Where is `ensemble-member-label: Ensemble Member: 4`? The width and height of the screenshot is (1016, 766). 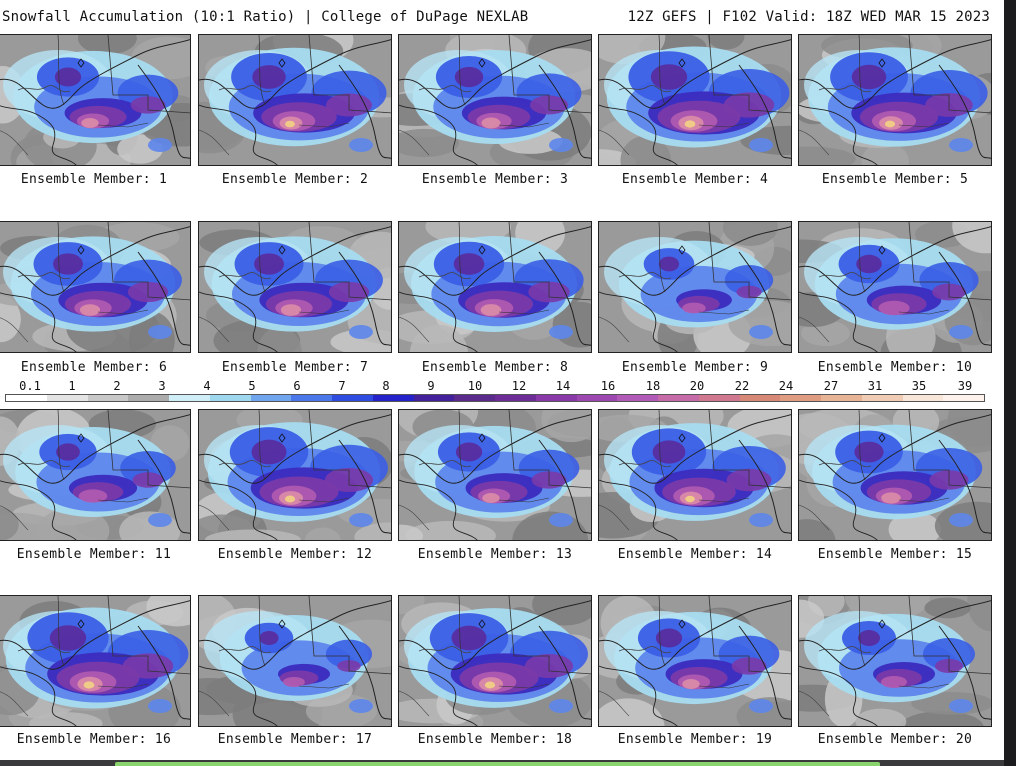 ensemble-member-label: Ensemble Member: 4 is located at coordinates (695, 179).